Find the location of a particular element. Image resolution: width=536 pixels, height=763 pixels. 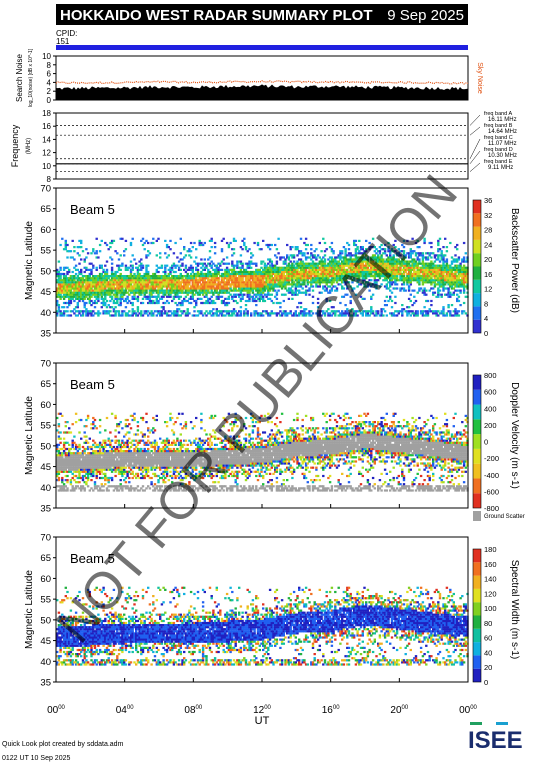

colorbar-tick-label: 28 is located at coordinates (488, 230).